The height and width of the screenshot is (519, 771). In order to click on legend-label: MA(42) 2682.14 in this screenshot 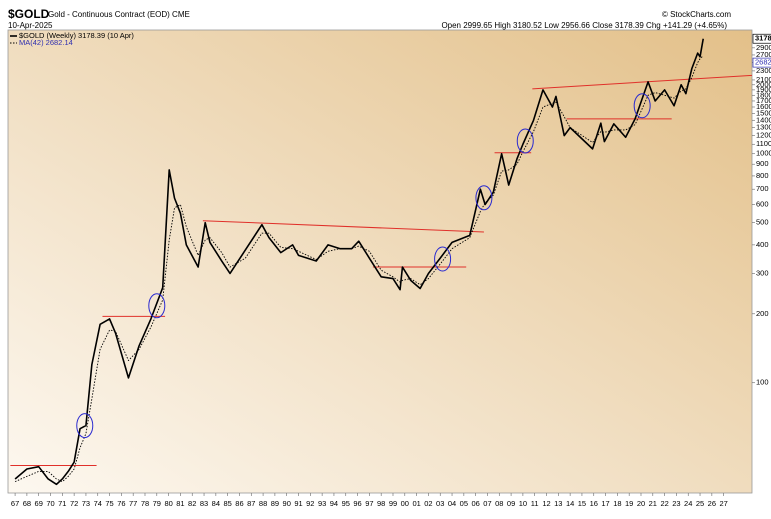, I will do `click(46, 42)`.